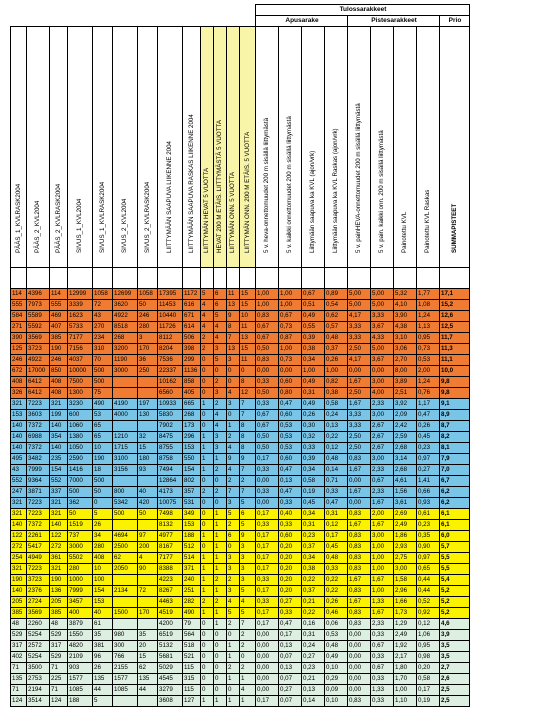 The width and height of the screenshot is (542, 707). What do you see at coordinates (382, 360) in the screenshot?
I see `table-cell: 3,67` at bounding box center [382, 360].